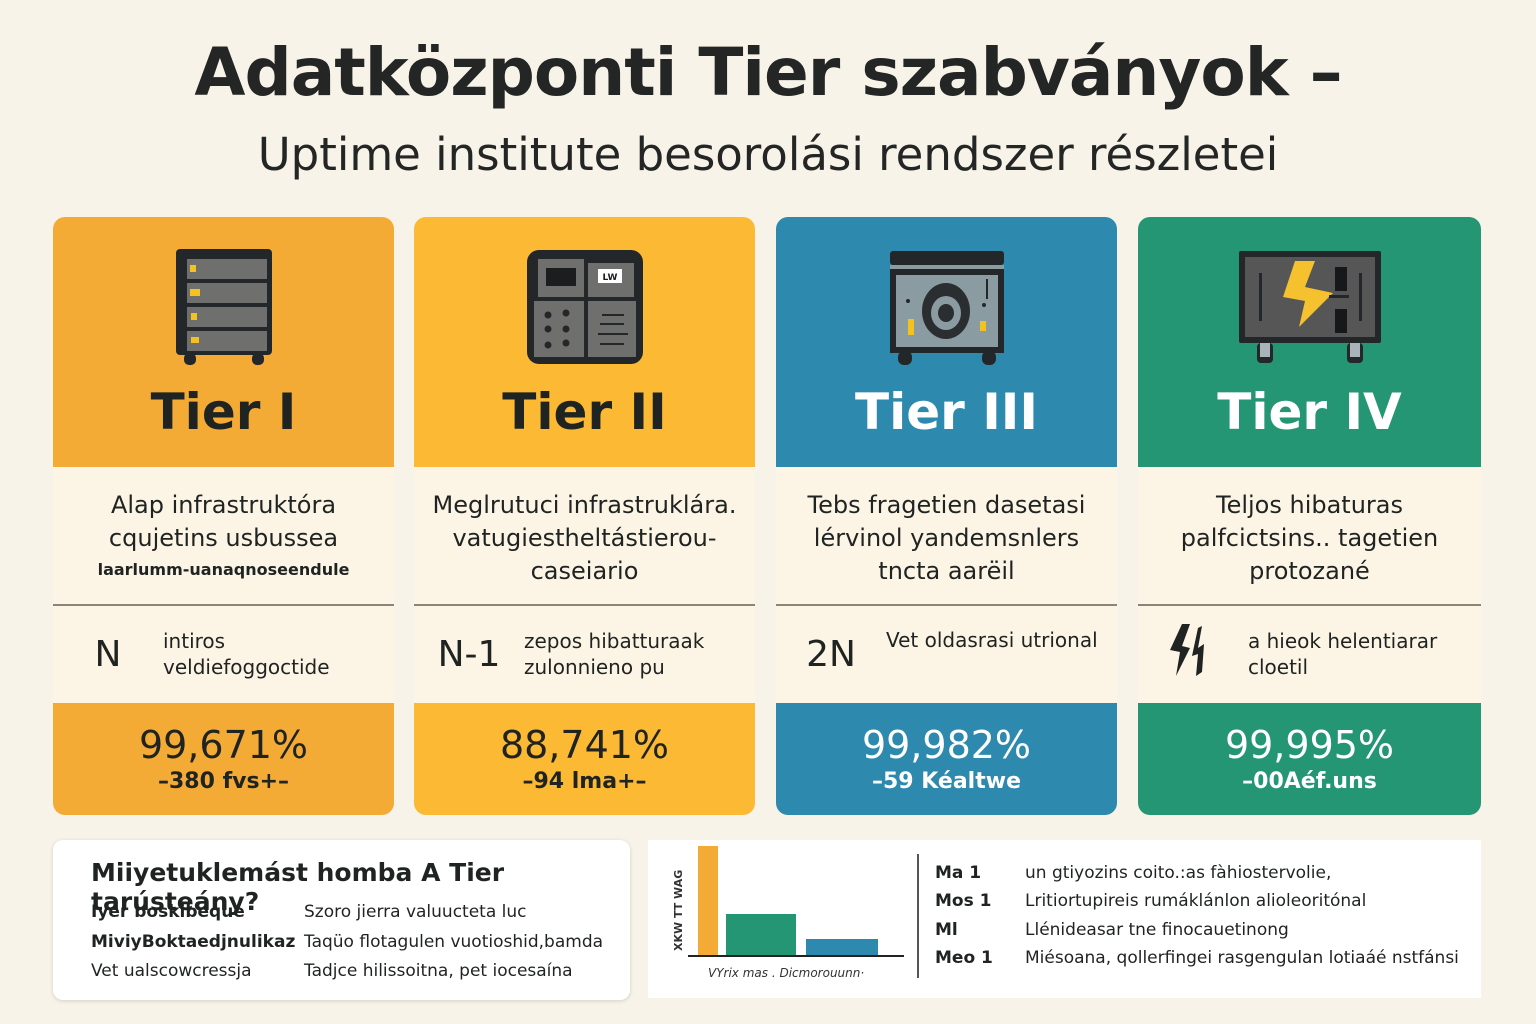 Image resolution: width=1536 pixels, height=1024 pixels. What do you see at coordinates (223, 412) in the screenshot?
I see `tier-title: Tier I` at bounding box center [223, 412].